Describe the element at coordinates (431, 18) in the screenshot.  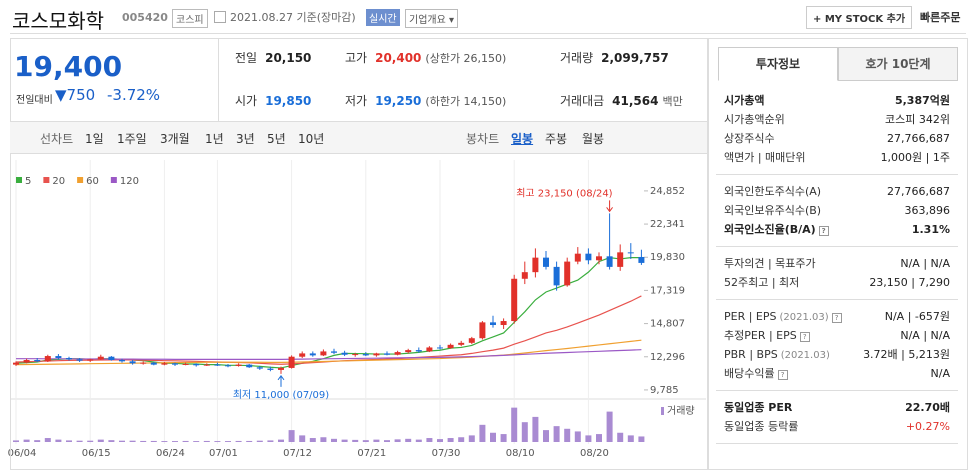
I see `overview: 기업개요 ▾` at that location.